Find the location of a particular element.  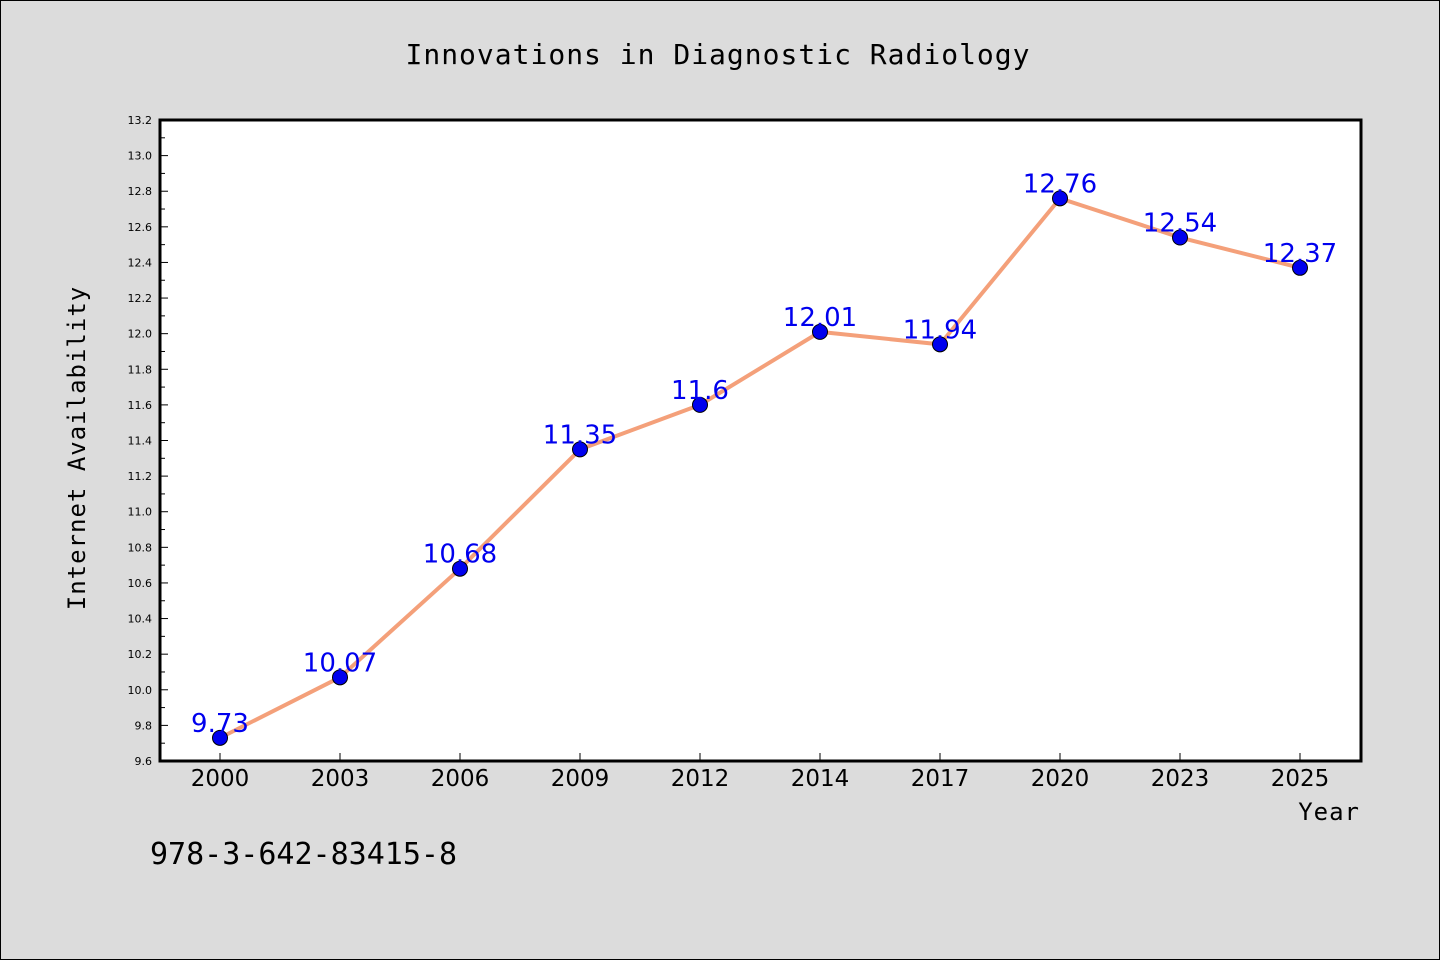

x-tick-label: 2003 is located at coordinates (340, 779).